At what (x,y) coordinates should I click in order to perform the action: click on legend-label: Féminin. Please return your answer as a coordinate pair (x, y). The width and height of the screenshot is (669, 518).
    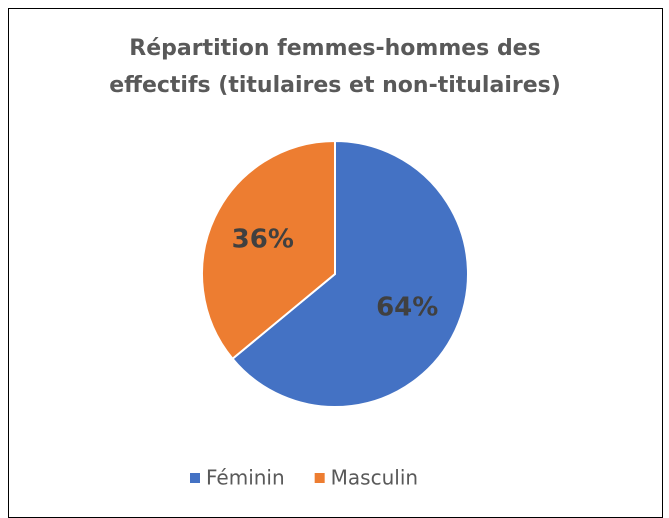
    Looking at the image, I should click on (245, 478).